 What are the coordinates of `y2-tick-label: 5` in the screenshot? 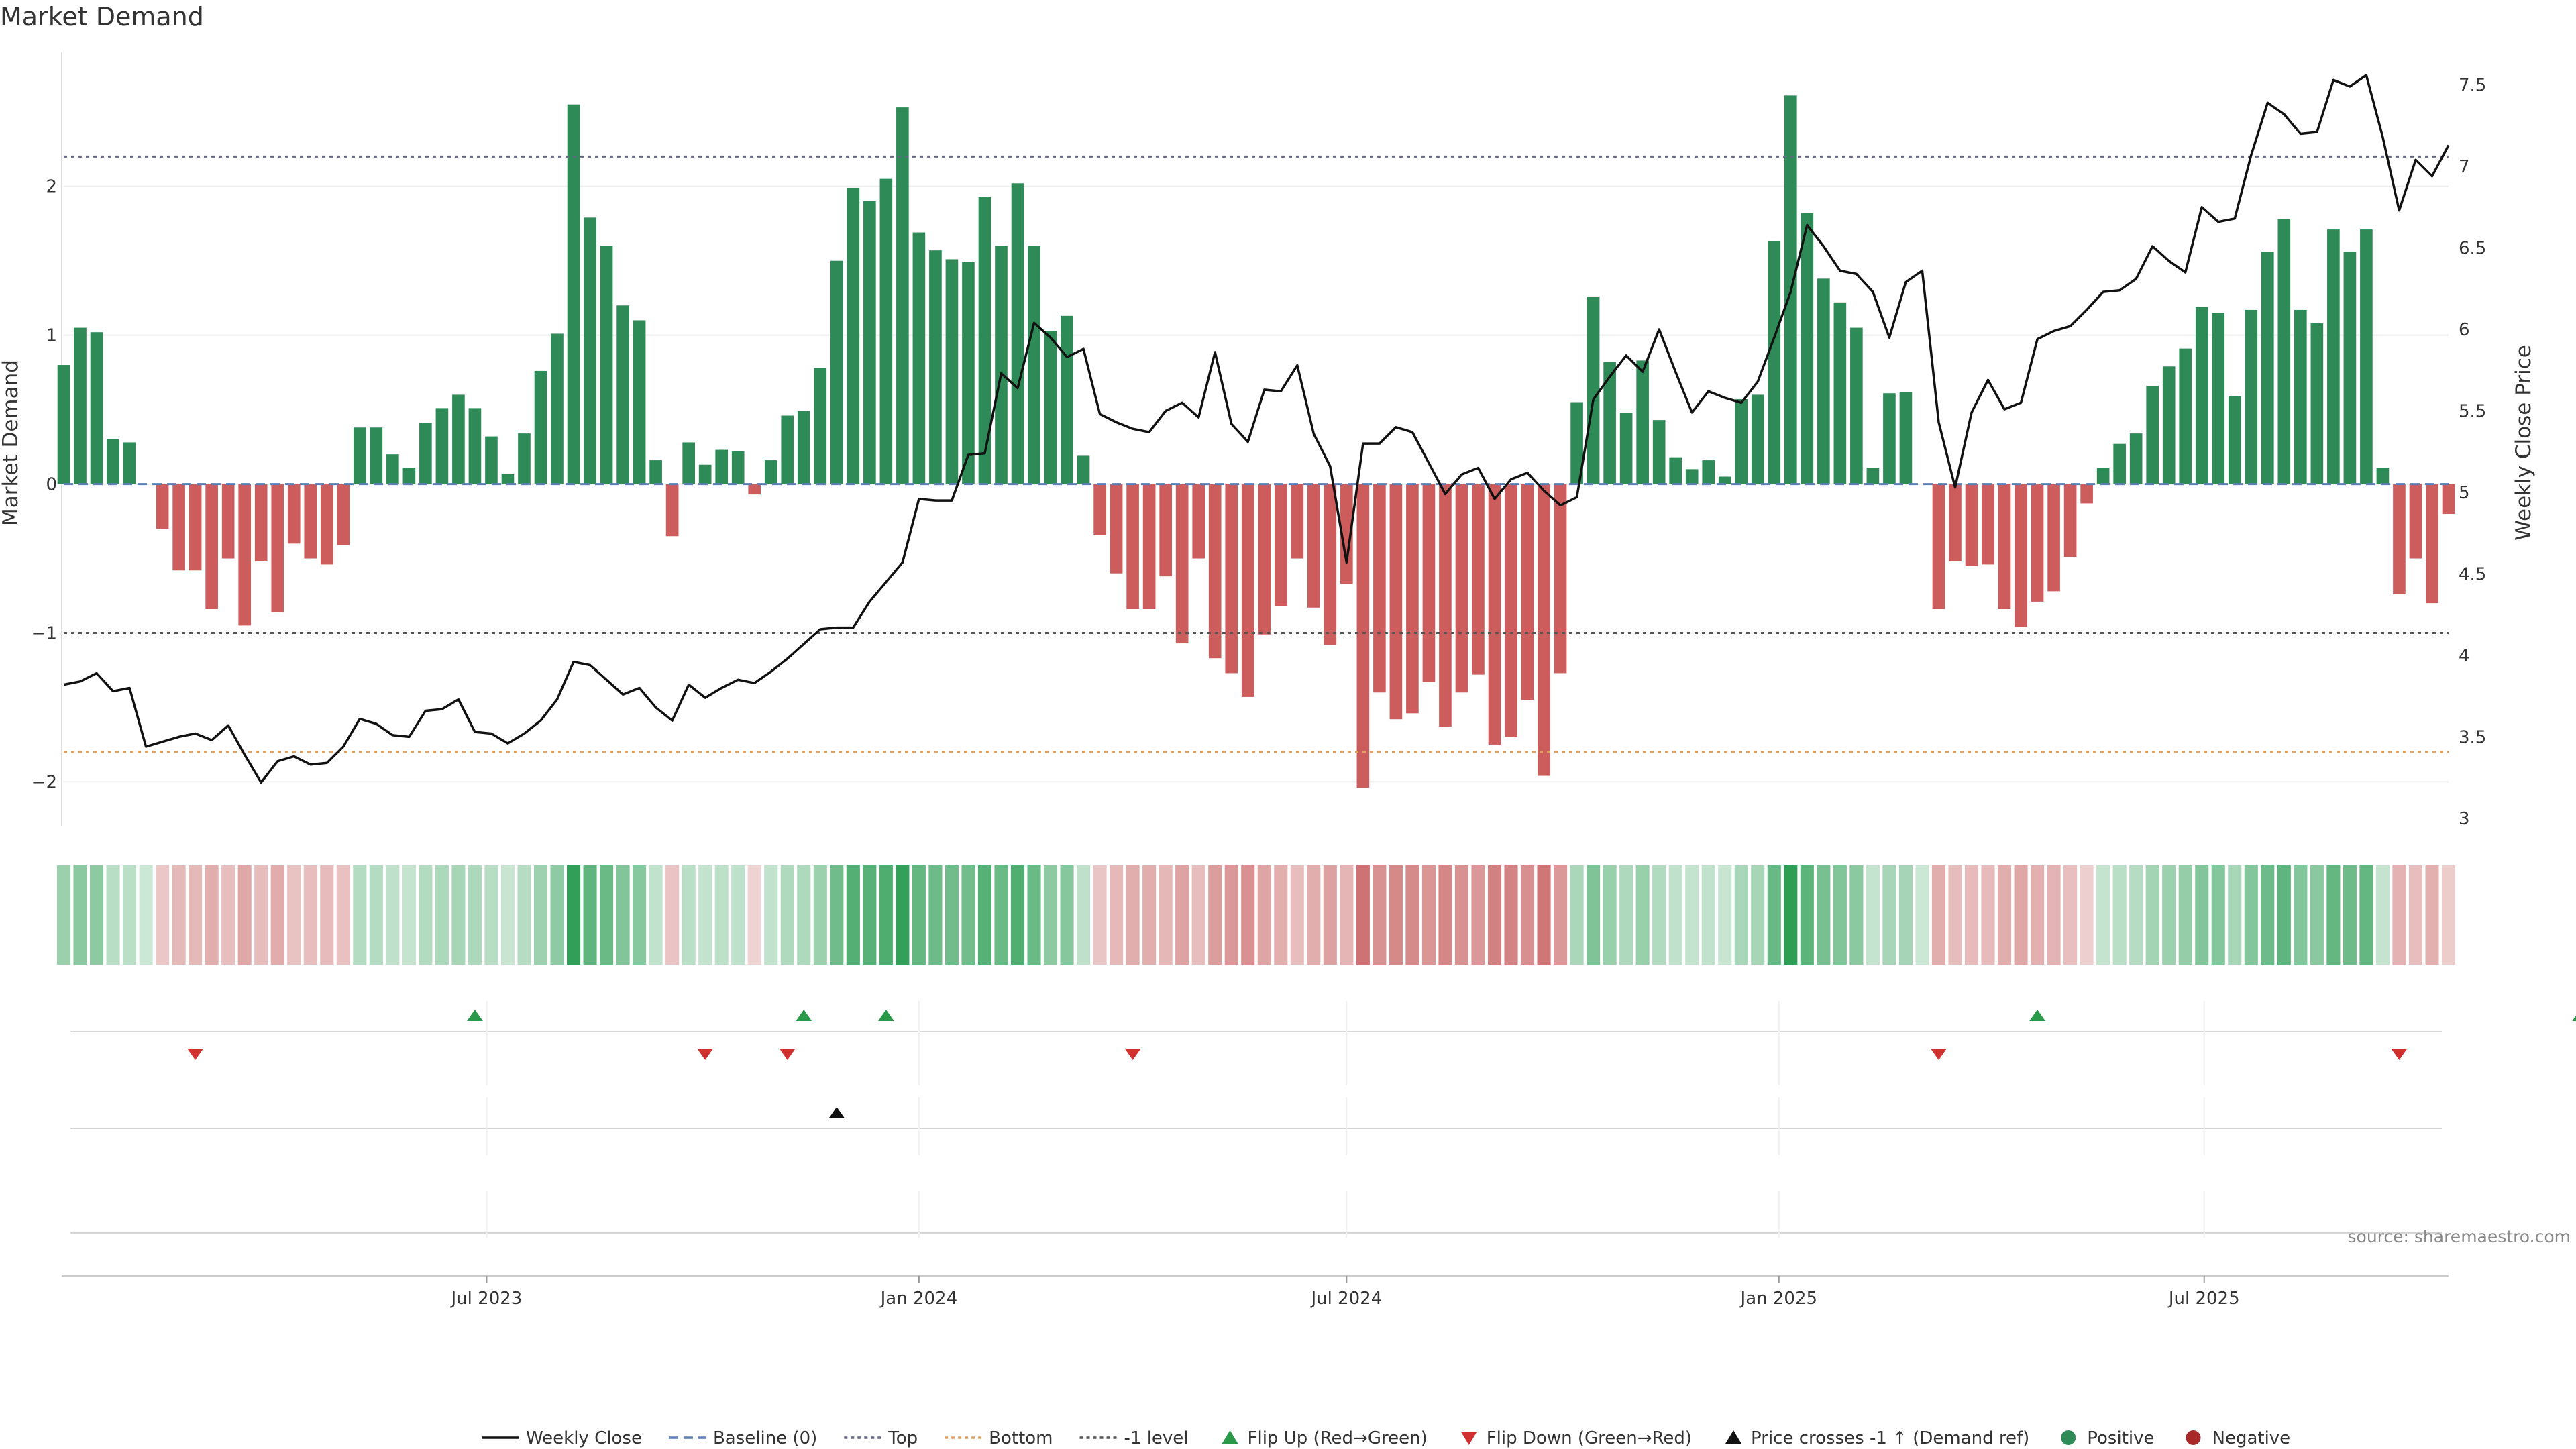 It's located at (2464, 493).